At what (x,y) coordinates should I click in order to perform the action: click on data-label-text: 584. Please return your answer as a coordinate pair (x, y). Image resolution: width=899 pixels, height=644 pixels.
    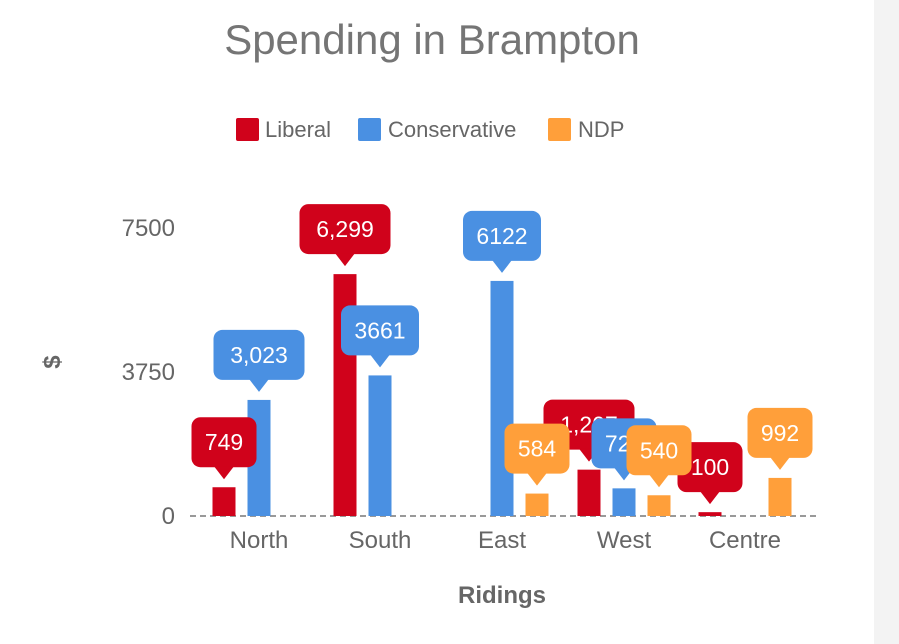
    Looking at the image, I should click on (537, 449).